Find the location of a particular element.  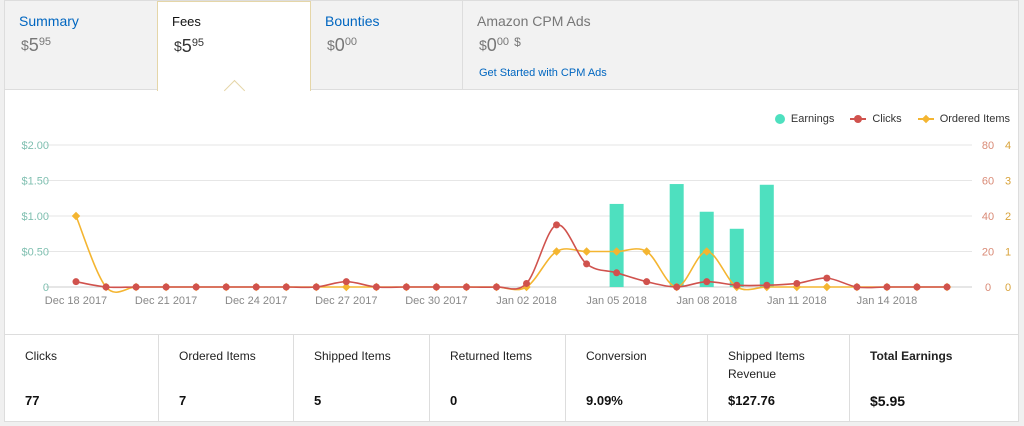

value-whole: 0 is located at coordinates (339, 45).